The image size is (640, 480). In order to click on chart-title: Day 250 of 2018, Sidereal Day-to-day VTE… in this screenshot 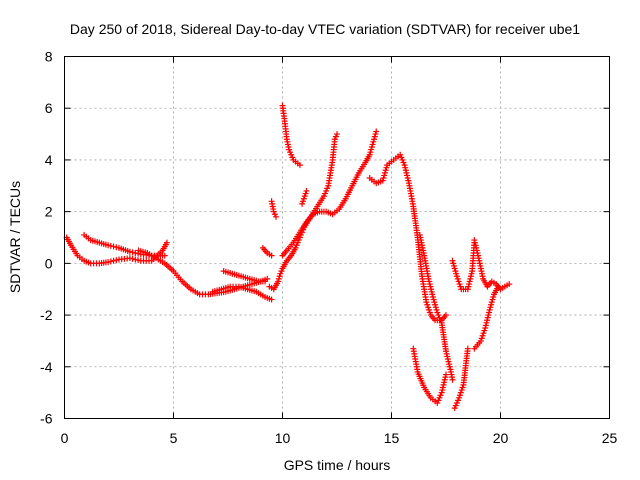, I will do `click(325, 29)`.